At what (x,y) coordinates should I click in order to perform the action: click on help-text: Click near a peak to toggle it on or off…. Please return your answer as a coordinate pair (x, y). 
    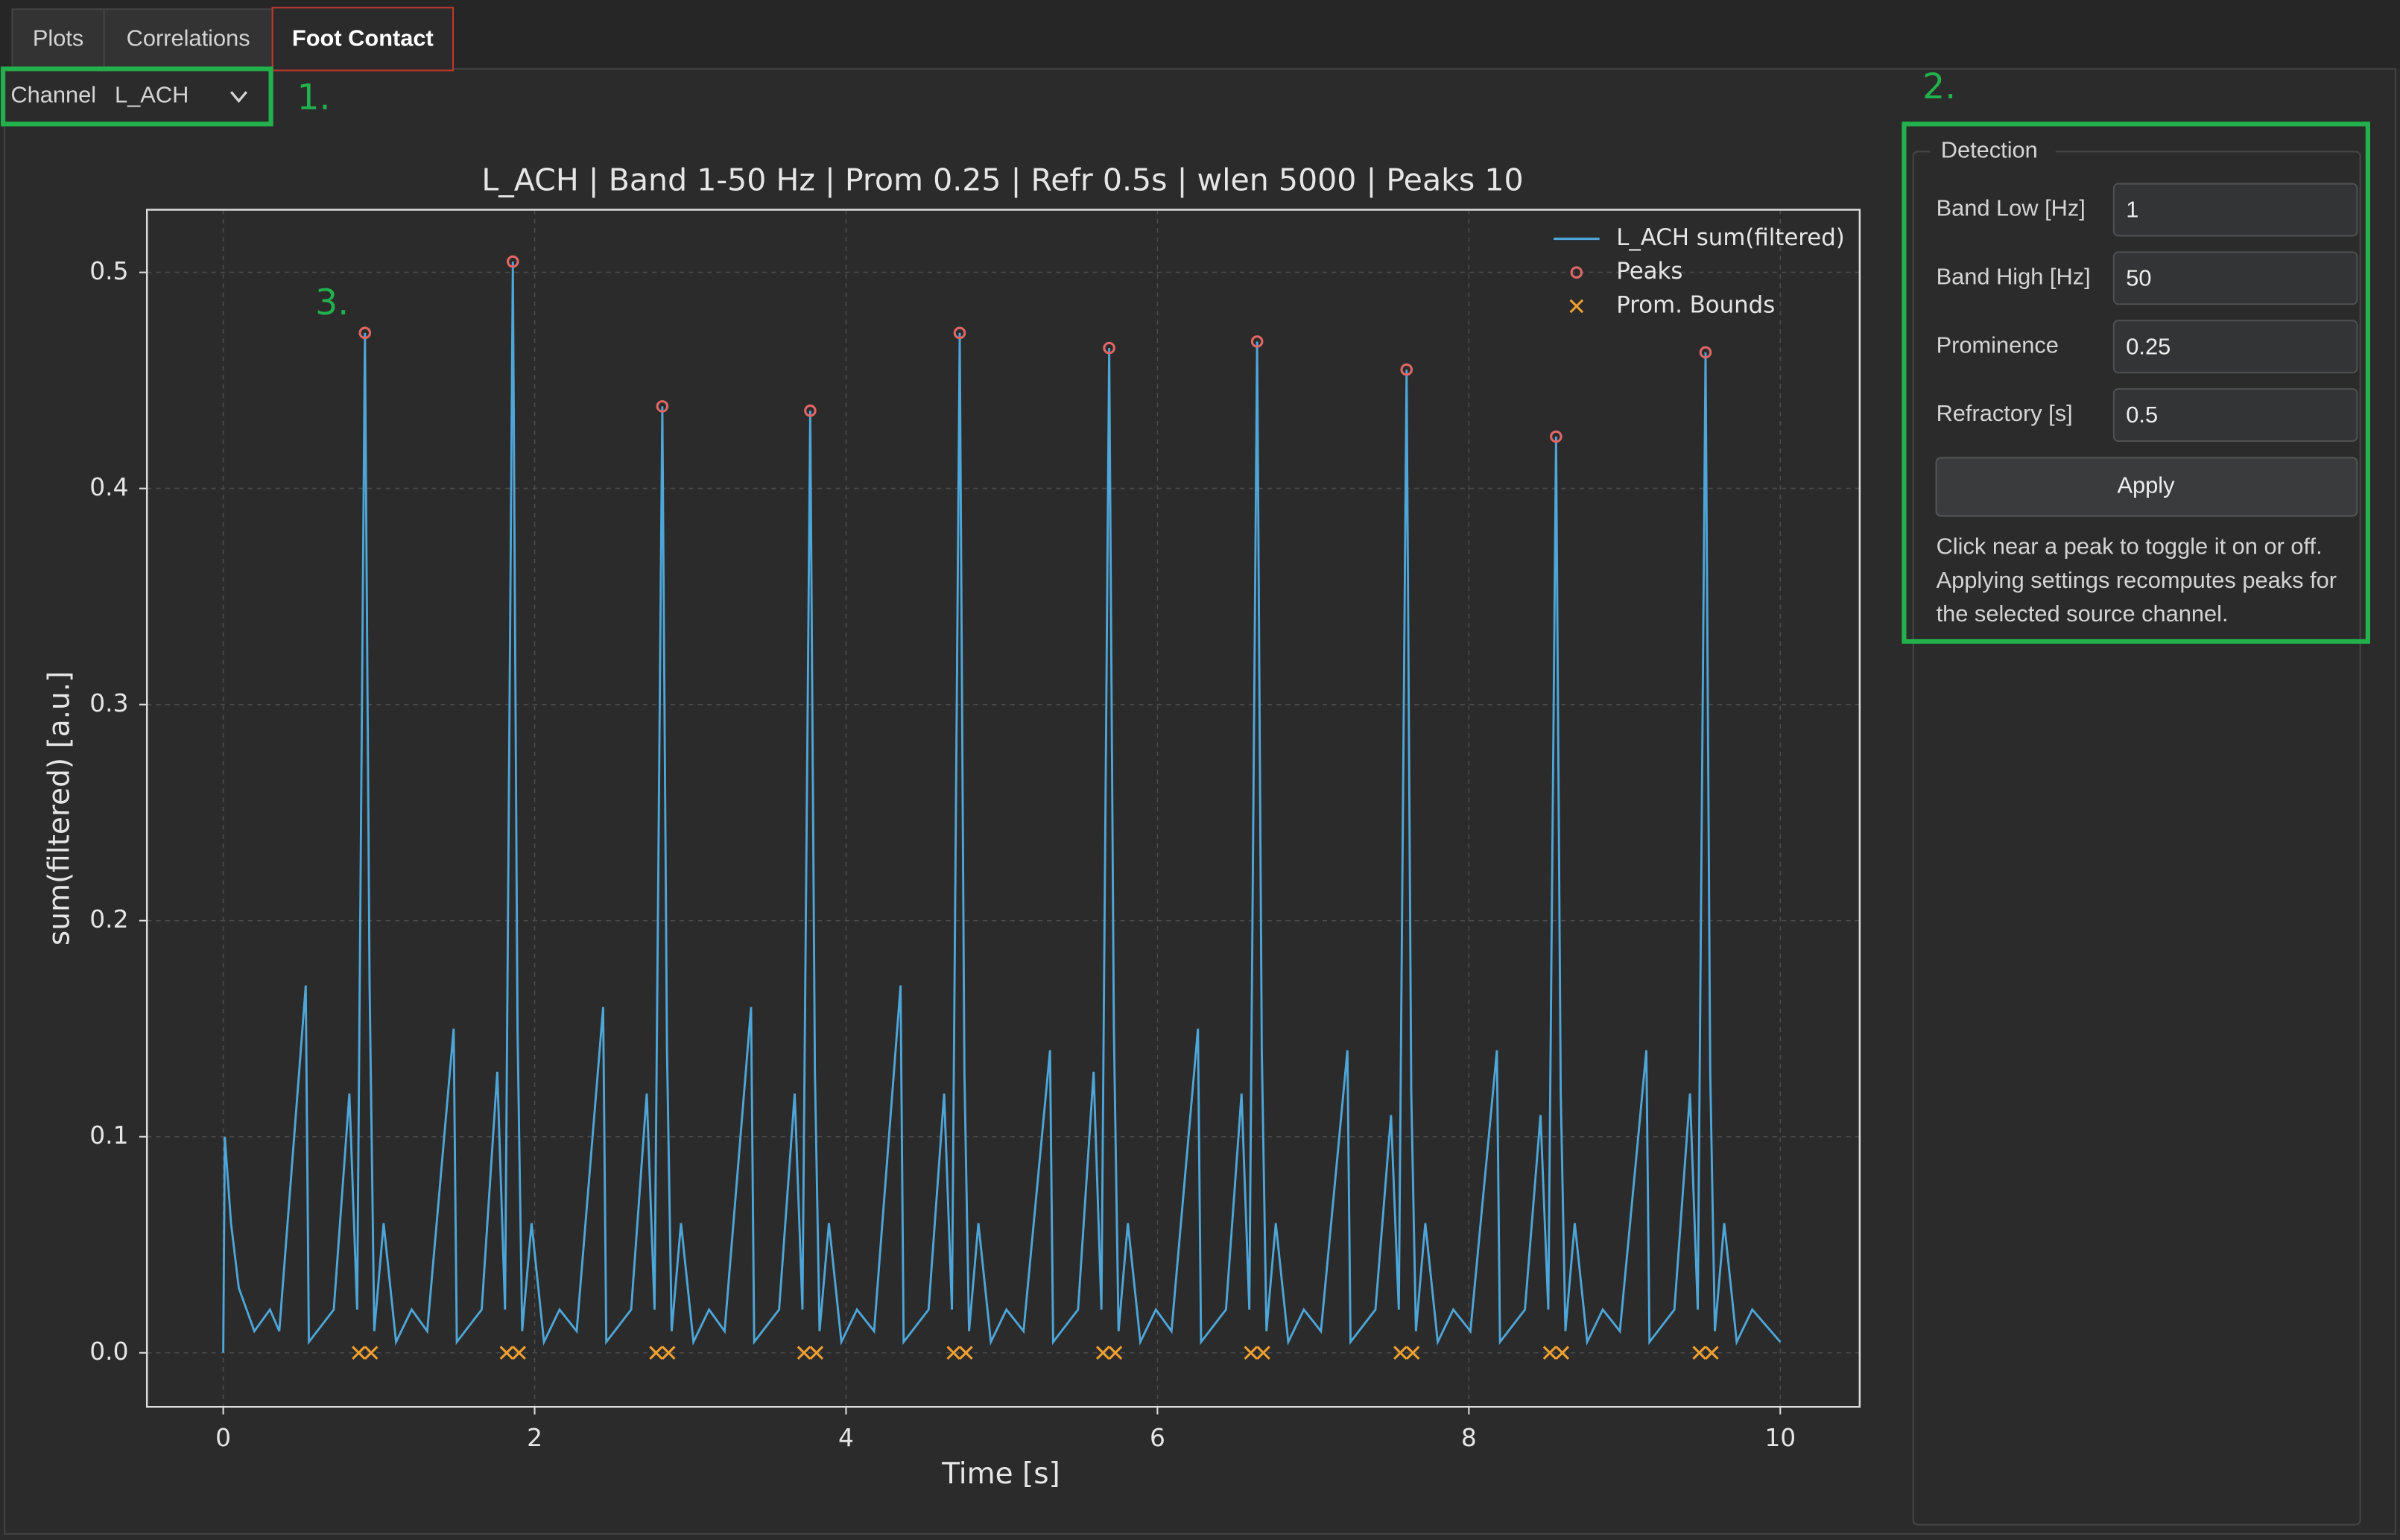
    Looking at the image, I should click on (2130, 546).